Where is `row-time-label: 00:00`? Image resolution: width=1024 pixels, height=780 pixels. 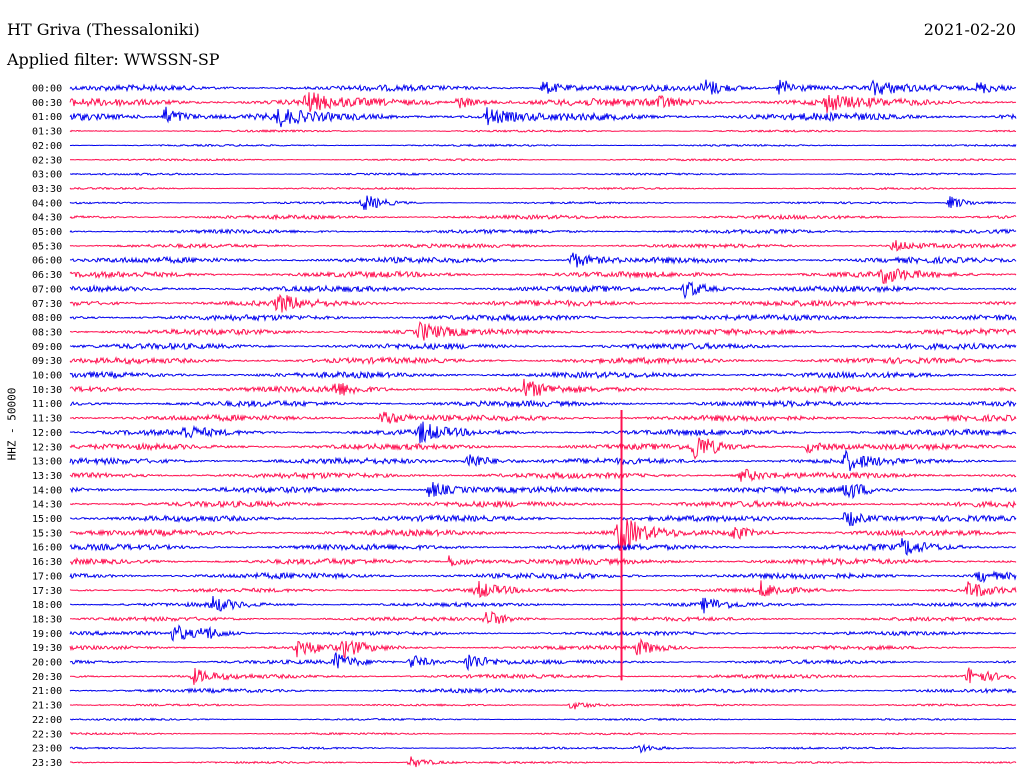 row-time-label: 00:00 is located at coordinates (47, 89).